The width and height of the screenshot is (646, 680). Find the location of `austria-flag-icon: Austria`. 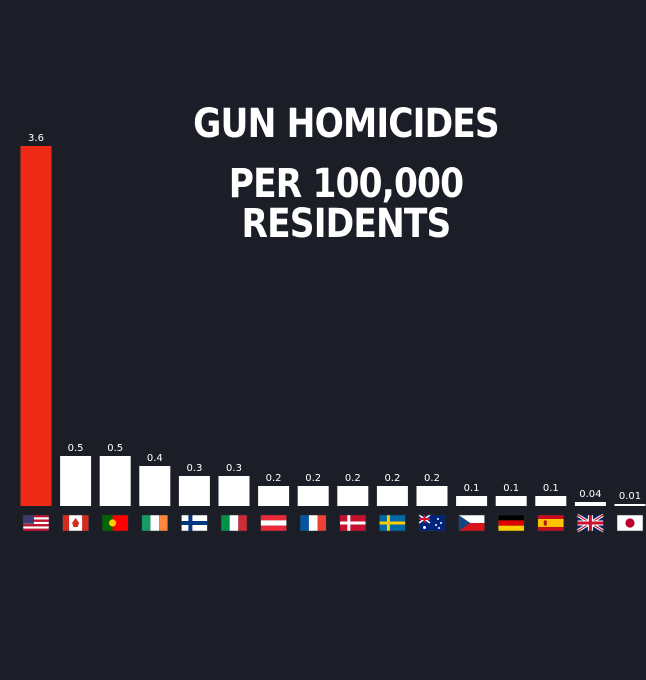

austria-flag-icon: Austria is located at coordinates (273, 523).